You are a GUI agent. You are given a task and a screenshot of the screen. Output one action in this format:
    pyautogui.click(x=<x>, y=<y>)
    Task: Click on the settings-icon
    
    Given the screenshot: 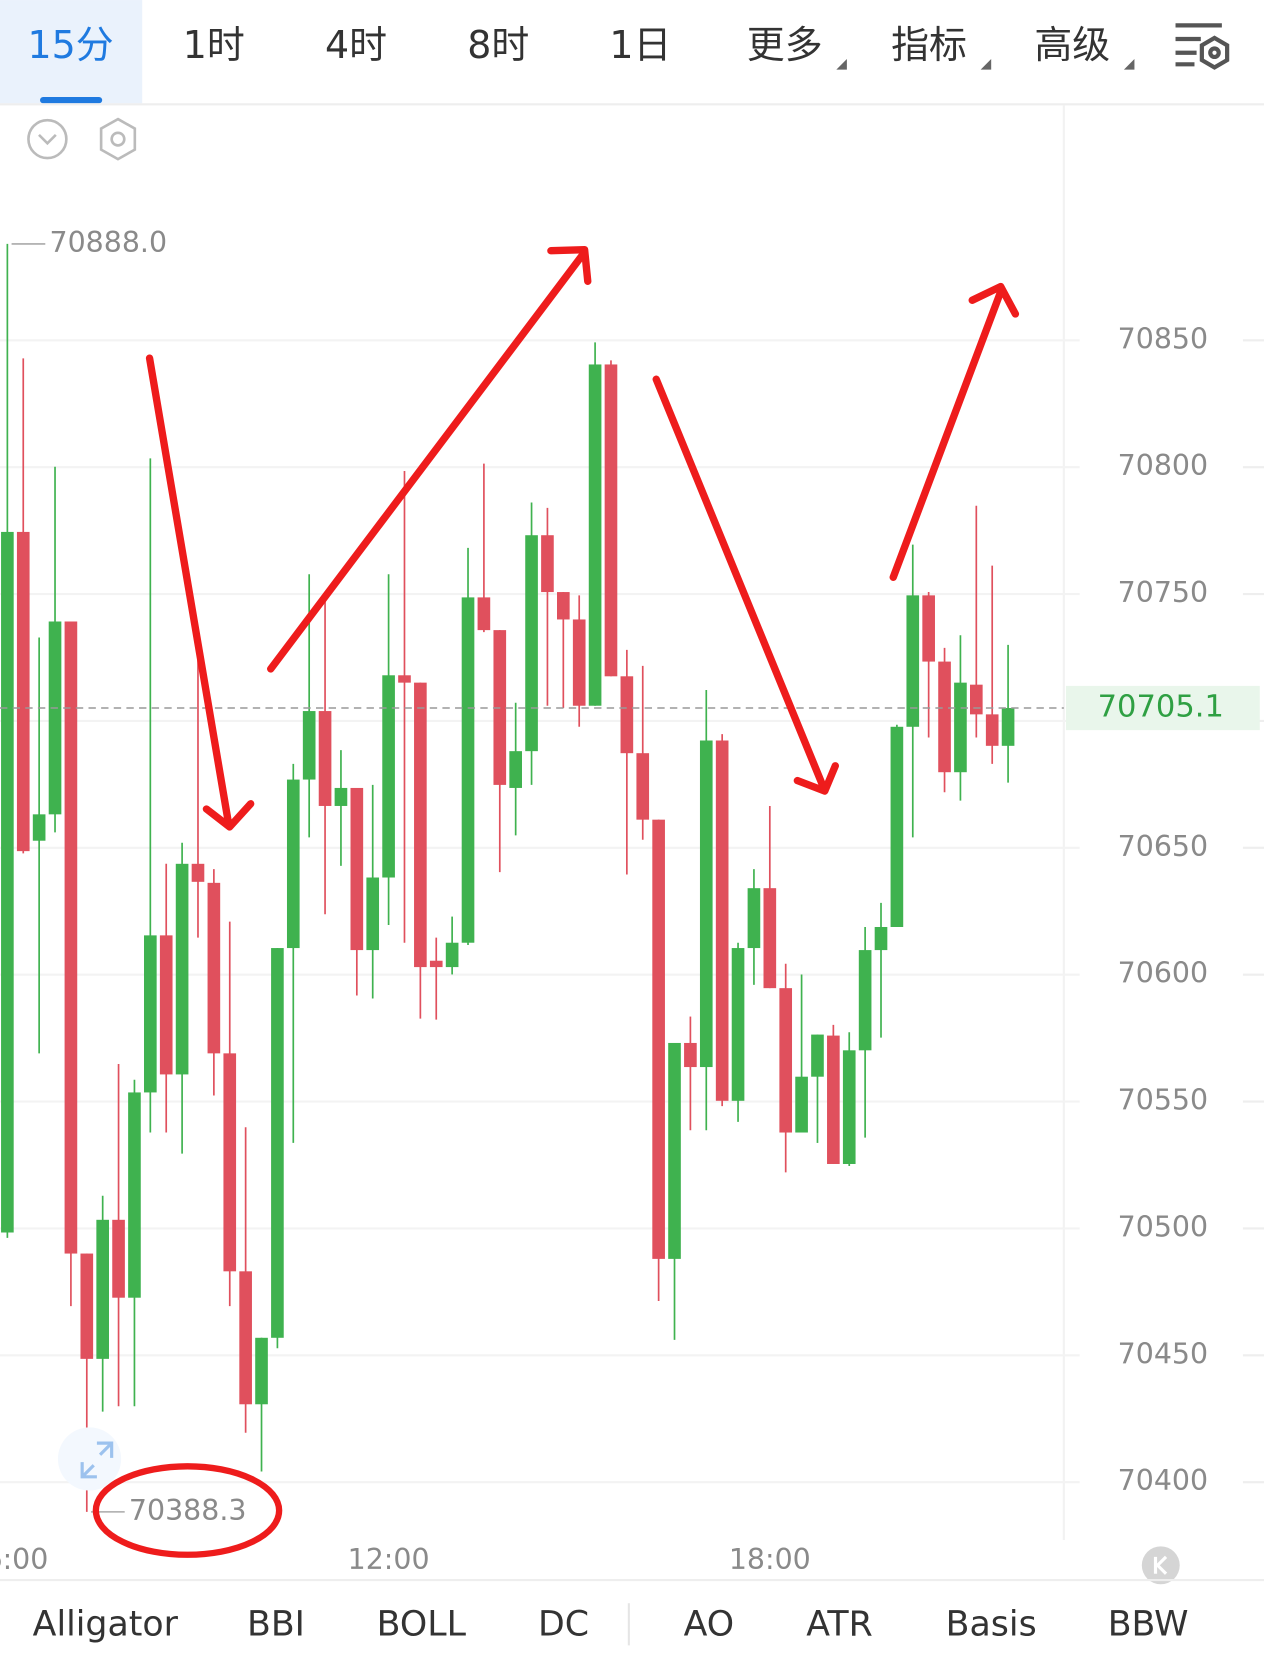 What is the action you would take?
    pyautogui.click(x=1202, y=46)
    